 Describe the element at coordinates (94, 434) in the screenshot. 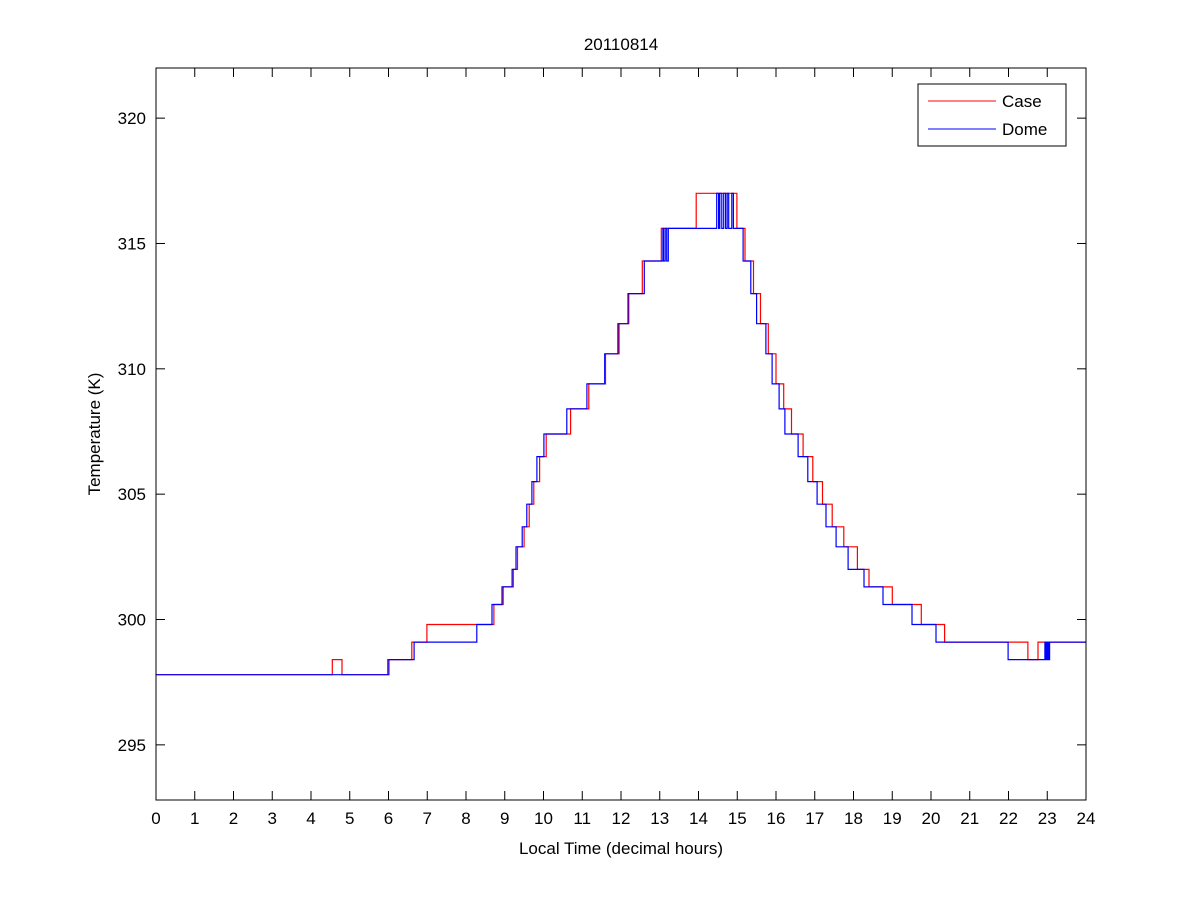

I see `y-axis-label: Temperature (K)` at that location.